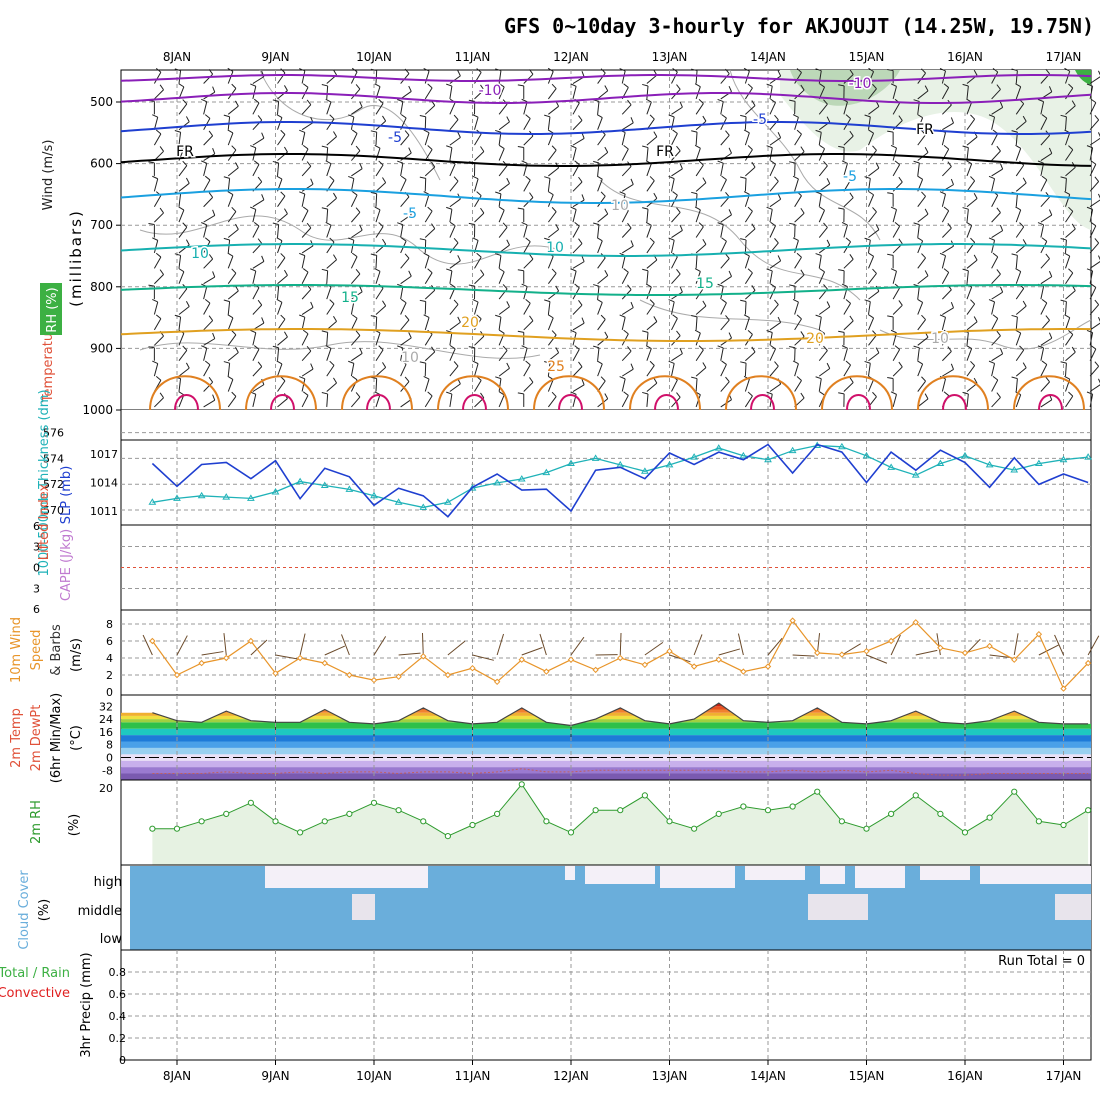  Describe the element at coordinates (101, 348) in the screenshot. I see `pressure-tick-label: 900` at that location.